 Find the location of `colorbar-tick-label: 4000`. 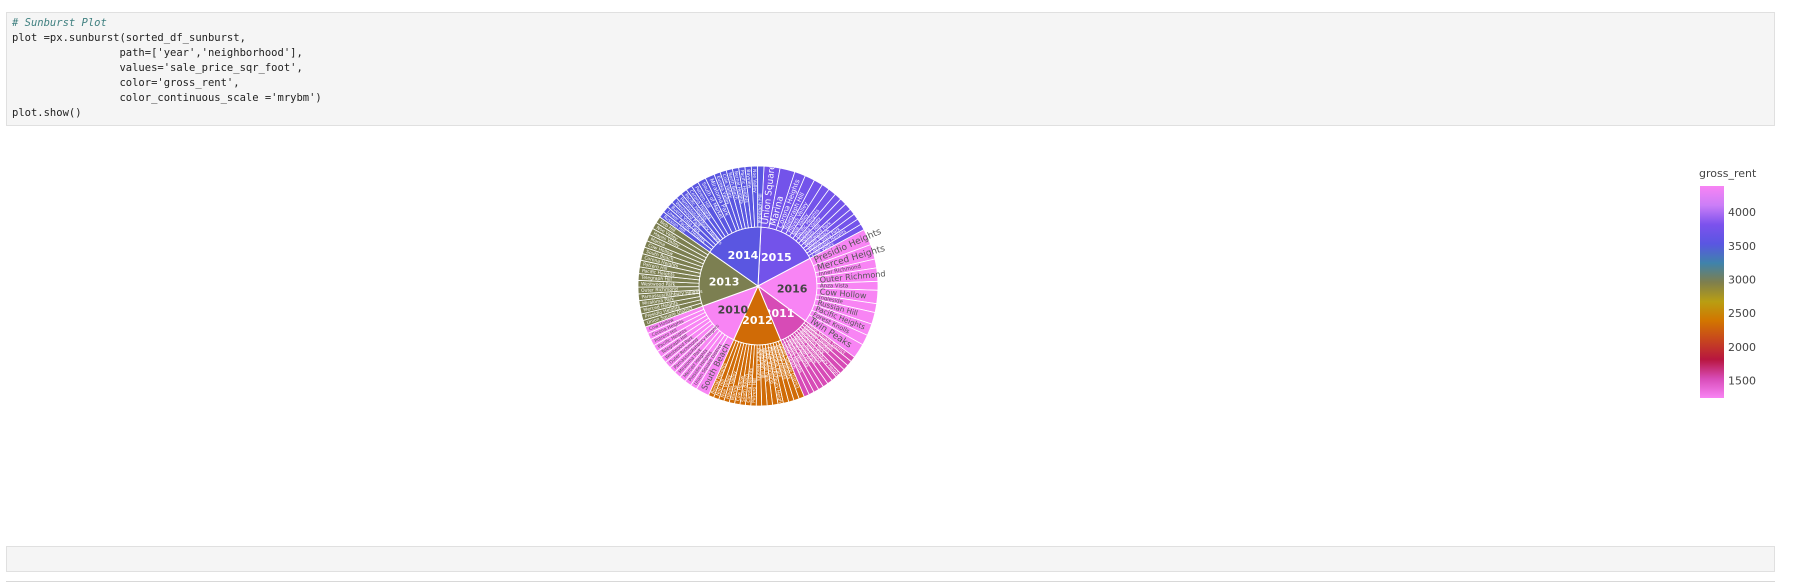

colorbar-tick-label: 4000 is located at coordinates (1742, 212).